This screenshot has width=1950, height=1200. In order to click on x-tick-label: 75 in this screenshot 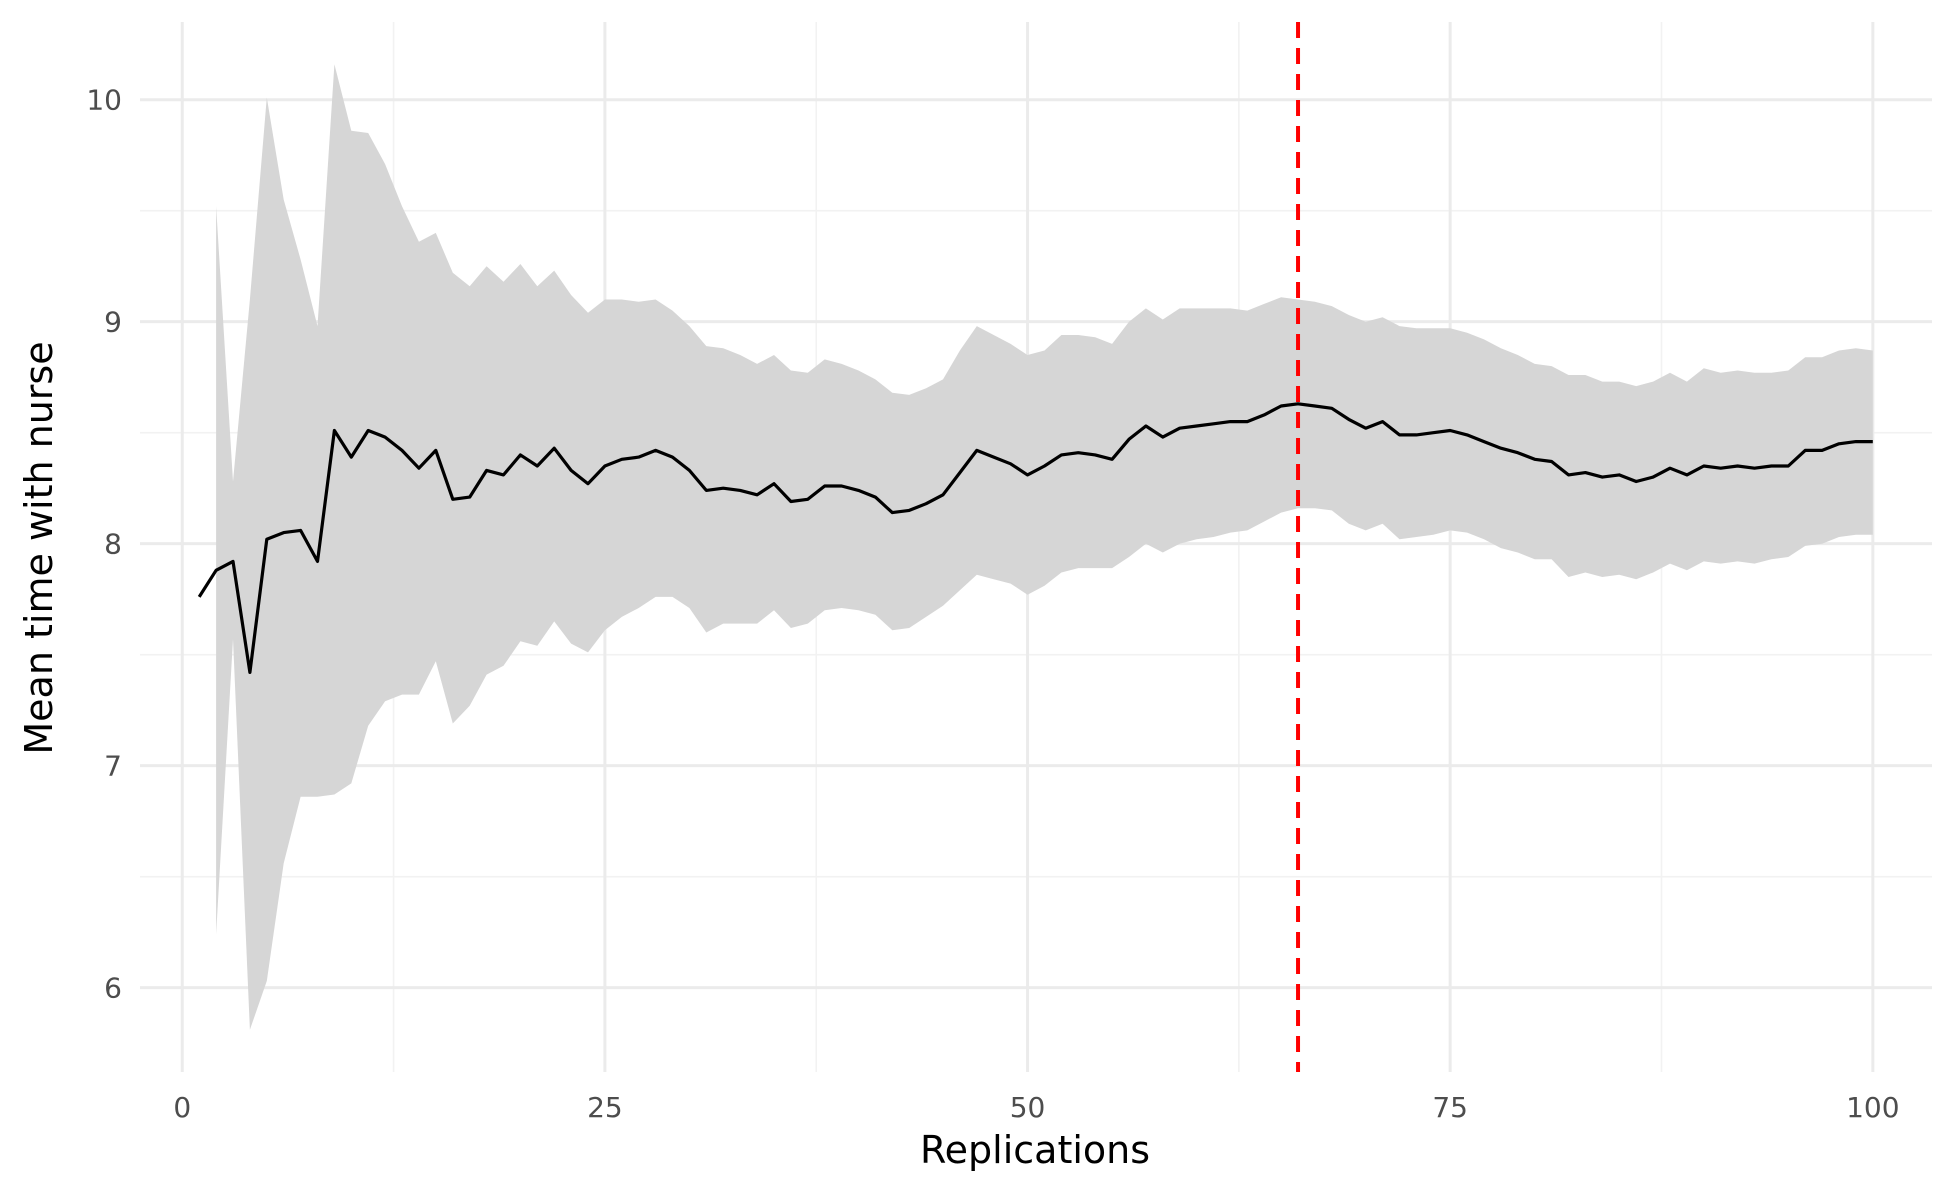, I will do `click(1450, 1107)`.